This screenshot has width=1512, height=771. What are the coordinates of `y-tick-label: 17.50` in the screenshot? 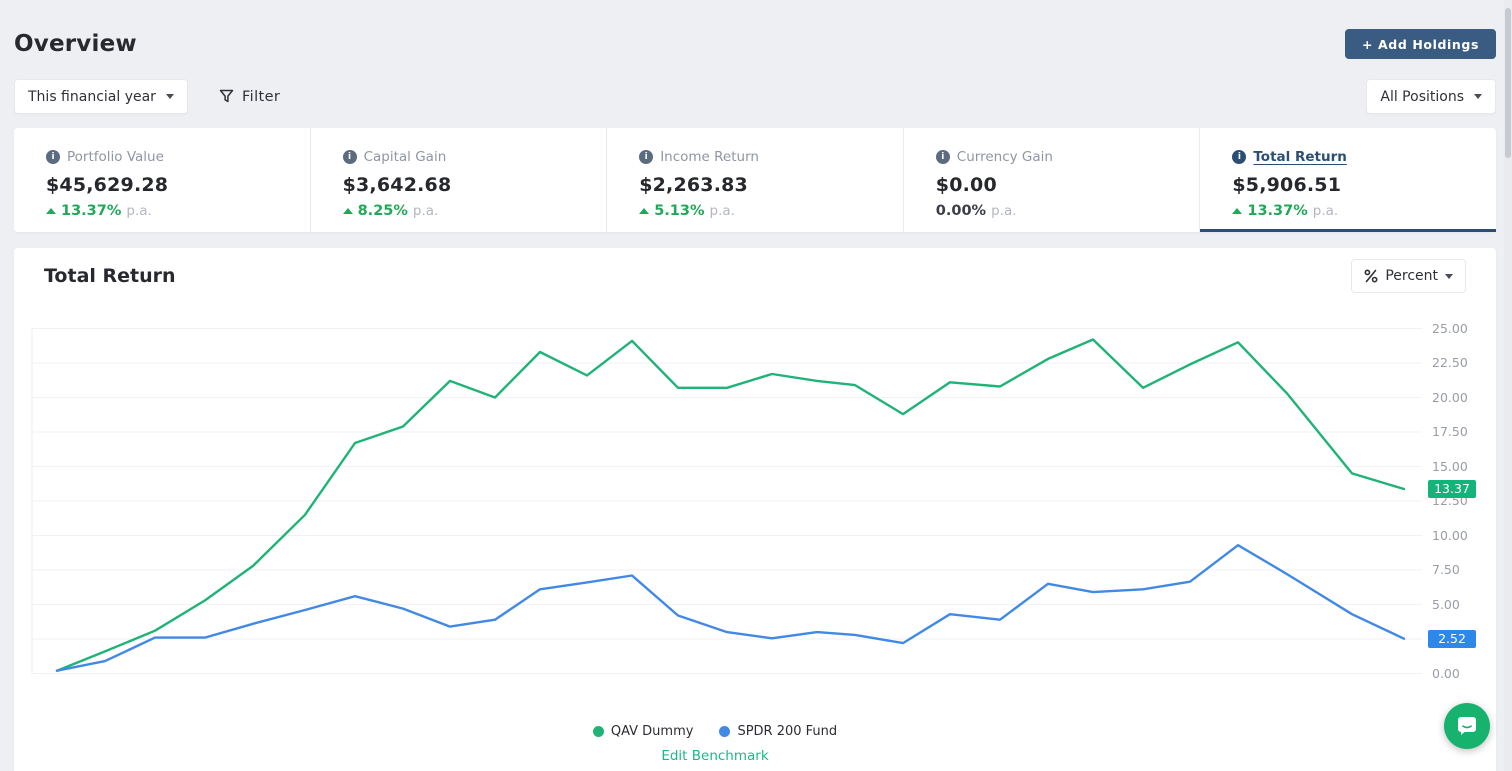 It's located at (1450, 431).